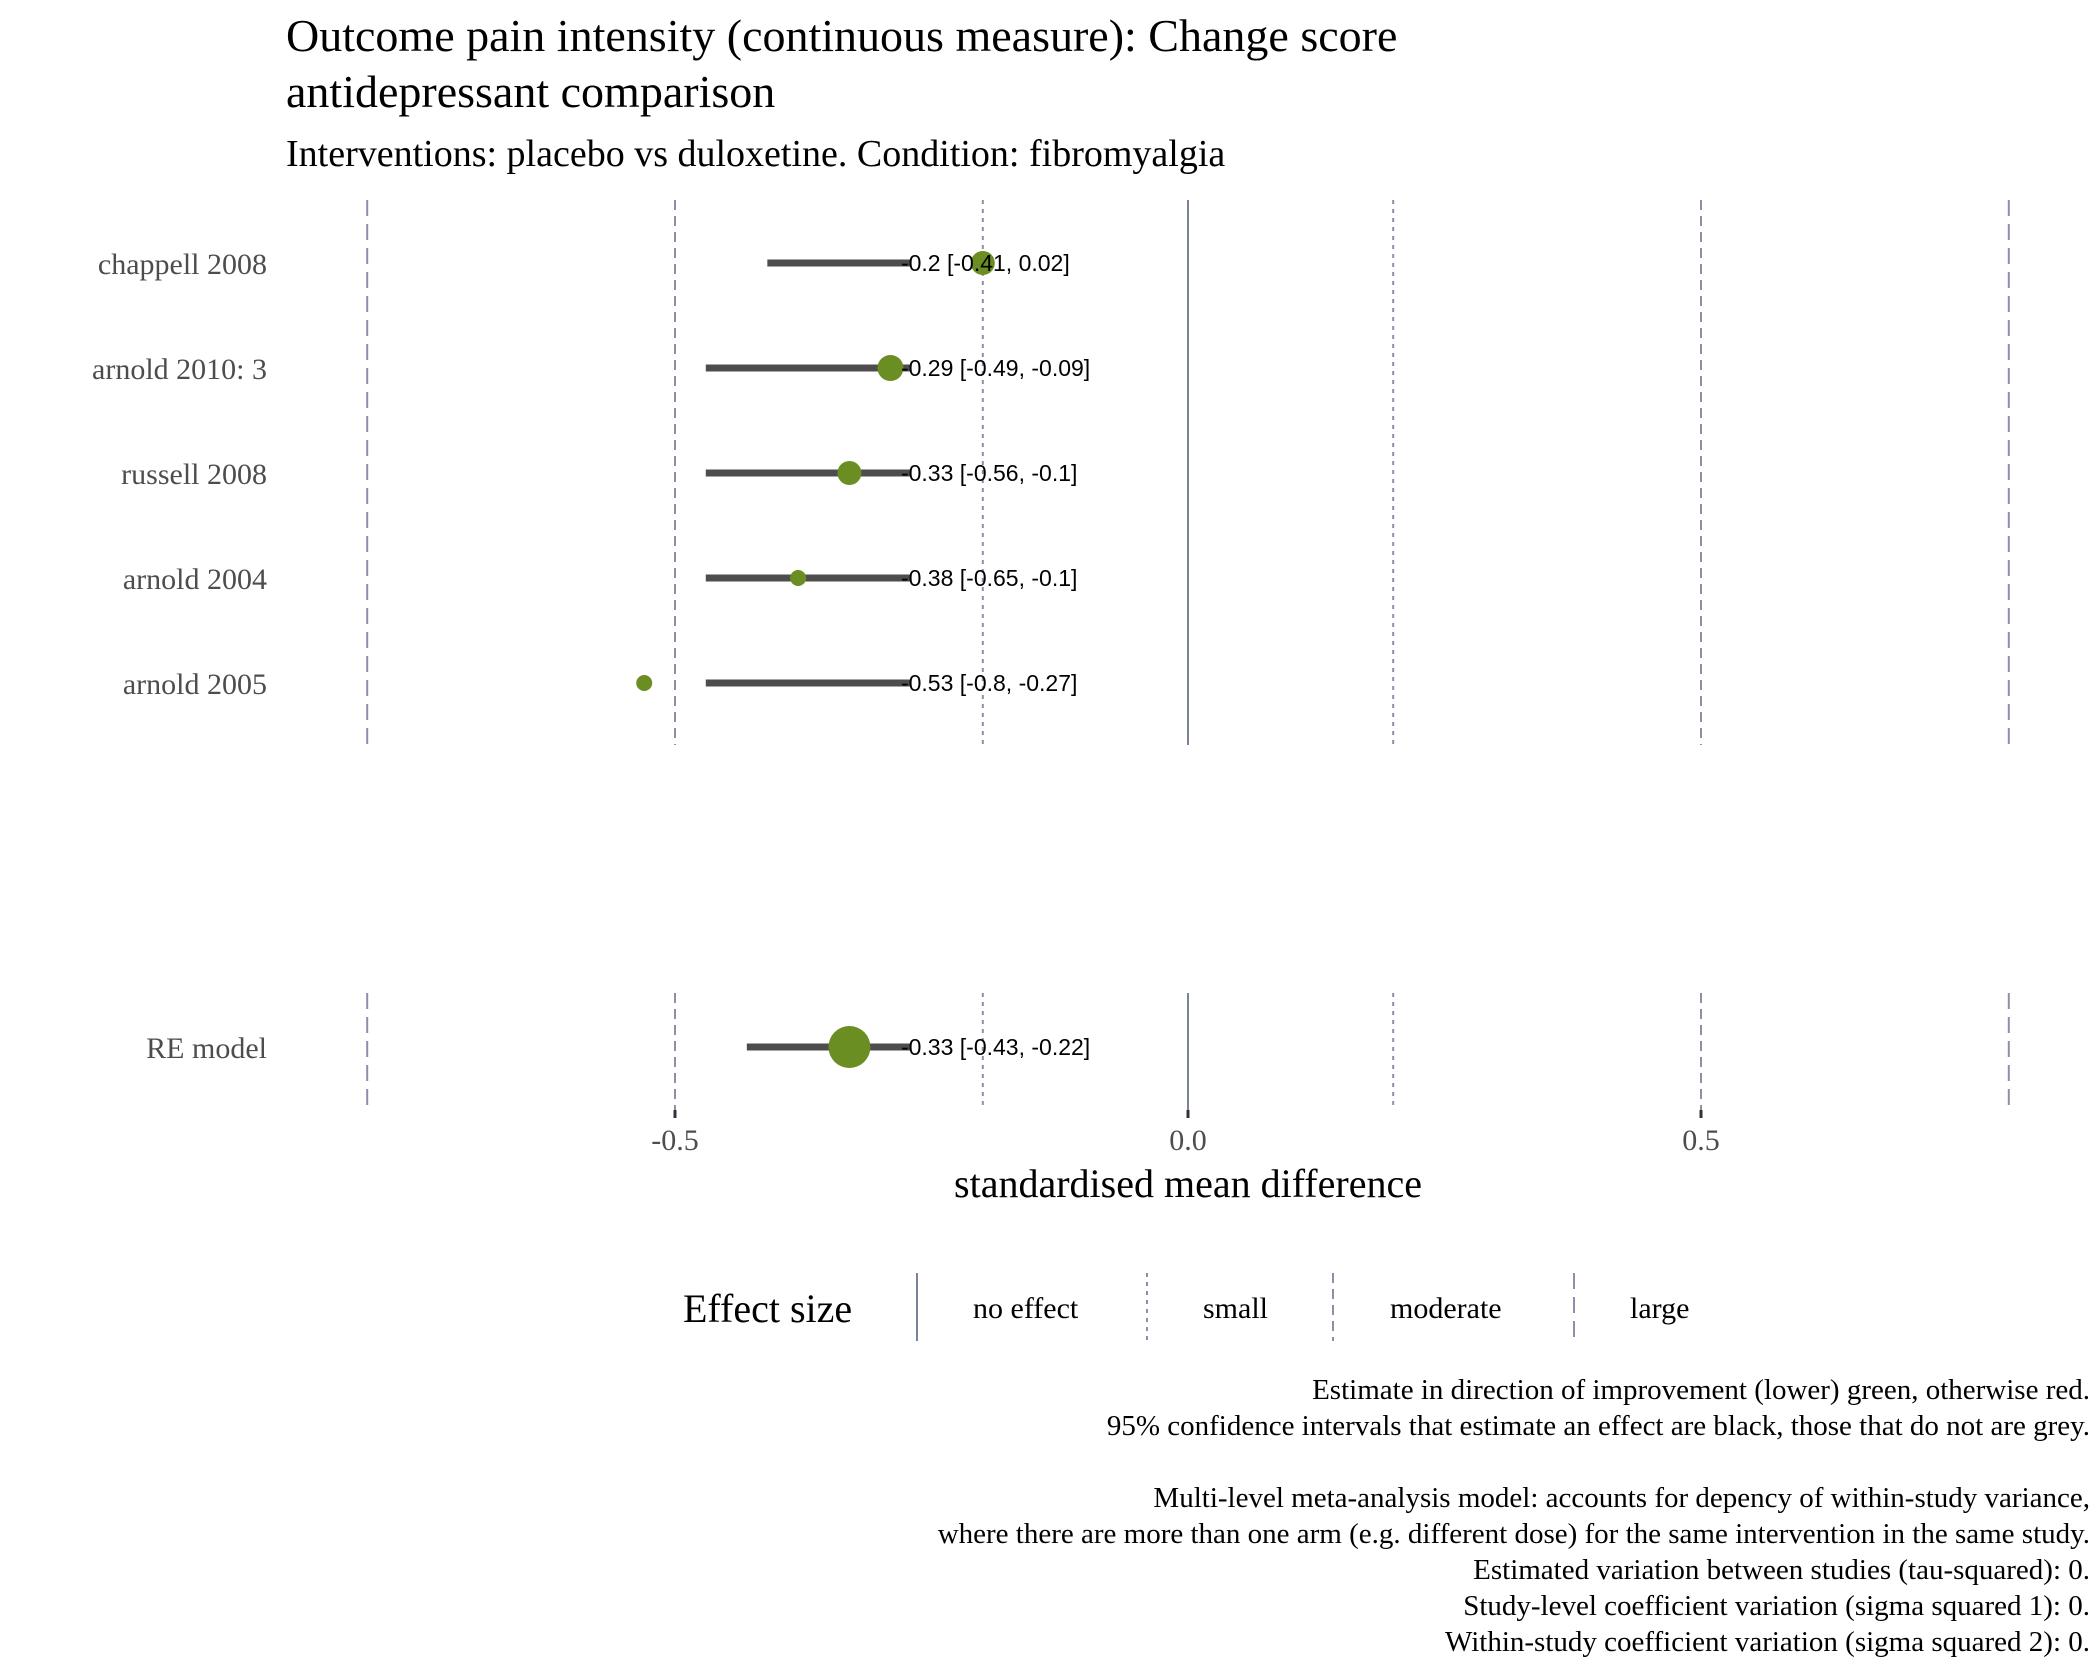 This screenshot has width=2100, height=1680. I want to click on ci-label: -0.29 [-0.49, -0.09], so click(995, 368).